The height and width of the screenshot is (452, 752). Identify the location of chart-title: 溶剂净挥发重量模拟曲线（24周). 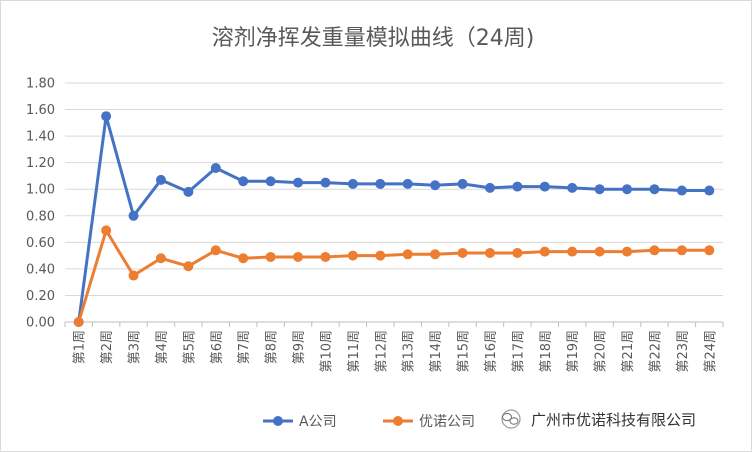
(373, 38).